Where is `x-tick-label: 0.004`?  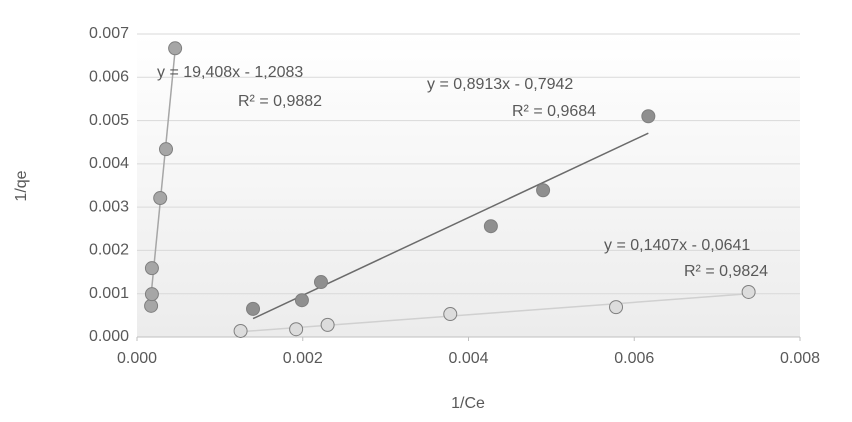 x-tick-label: 0.004 is located at coordinates (468, 358).